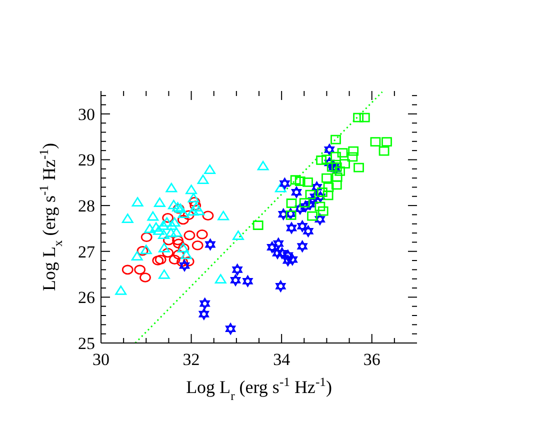 The width and height of the screenshot is (545, 436). What do you see at coordinates (86, 298) in the screenshot?
I see `y-tick-label: 26` at bounding box center [86, 298].